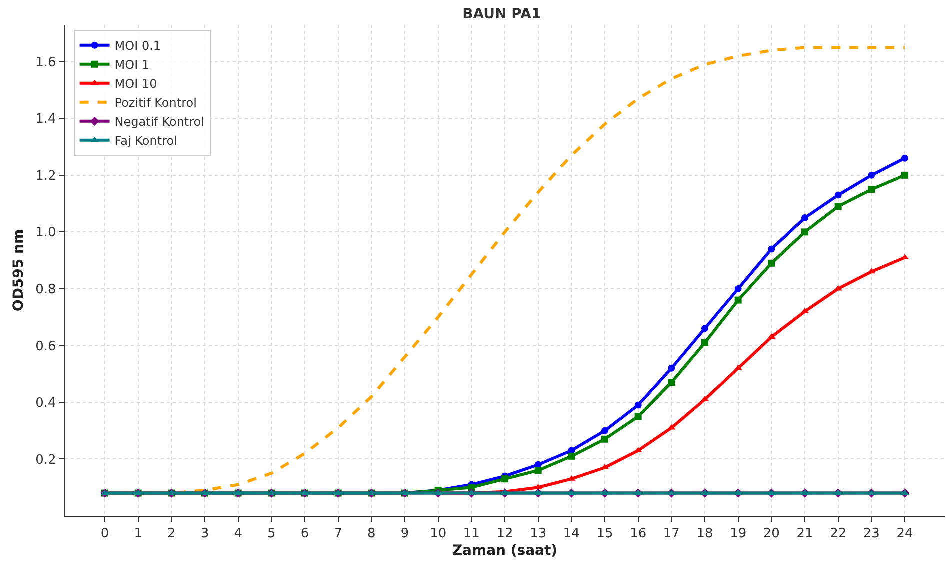  What do you see at coordinates (46, 62) in the screenshot?
I see `y-tick-label: 1.6` at bounding box center [46, 62].